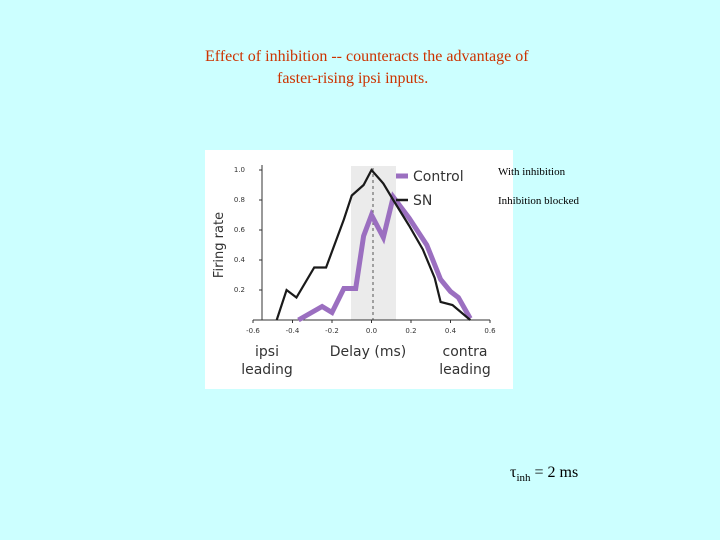 Image resolution: width=720 pixels, height=540 pixels. What do you see at coordinates (465, 361) in the screenshot?
I see `x-end-label: contra leading` at bounding box center [465, 361].